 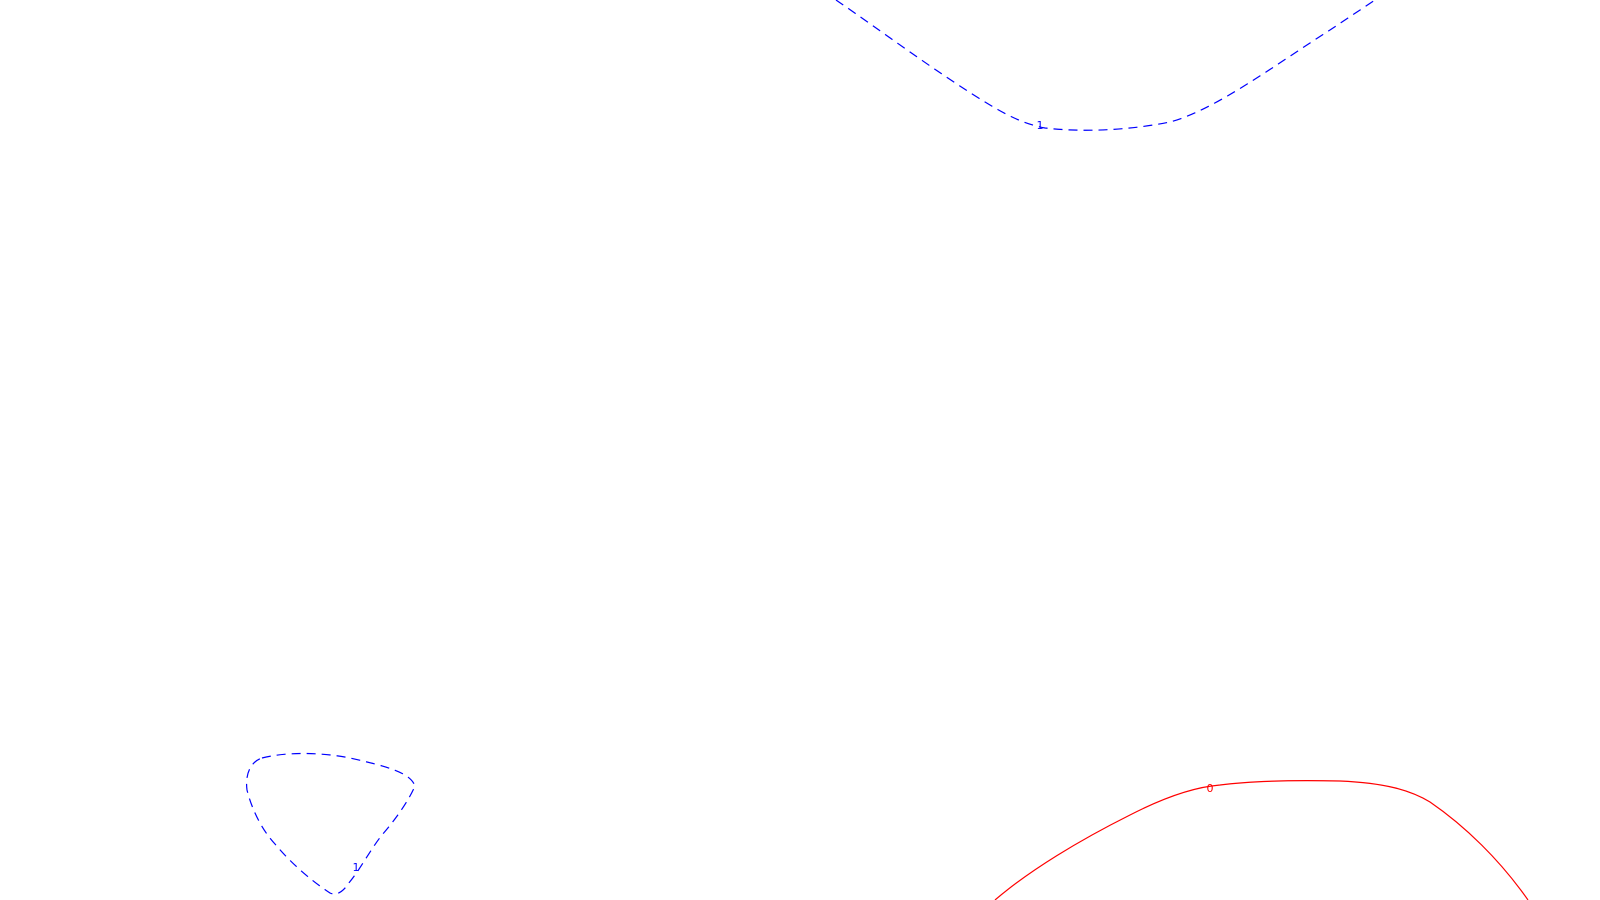 I want to click on contour-label-level-1-loop: 1, so click(x=356, y=867).